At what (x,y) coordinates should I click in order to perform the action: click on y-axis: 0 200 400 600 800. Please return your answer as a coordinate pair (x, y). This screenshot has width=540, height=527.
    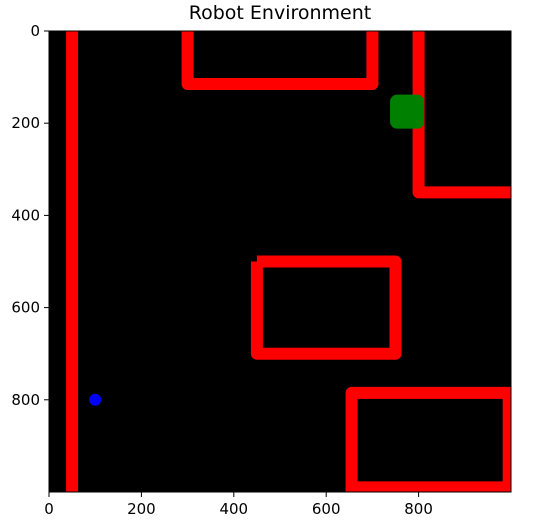
    Looking at the image, I should click on (30, 215).